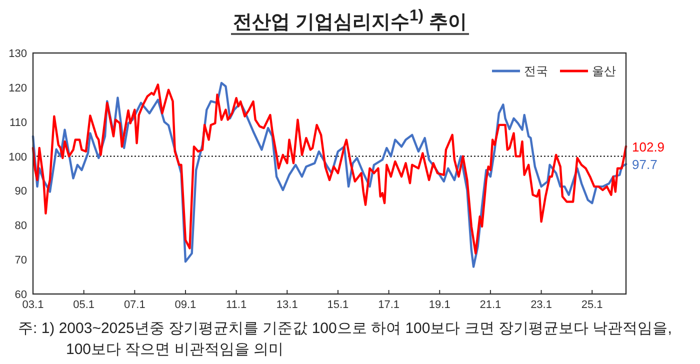 Image resolution: width=700 pixels, height=364 pixels. What do you see at coordinates (17, 54) in the screenshot?
I see `y-tick-label: 130` at bounding box center [17, 54].